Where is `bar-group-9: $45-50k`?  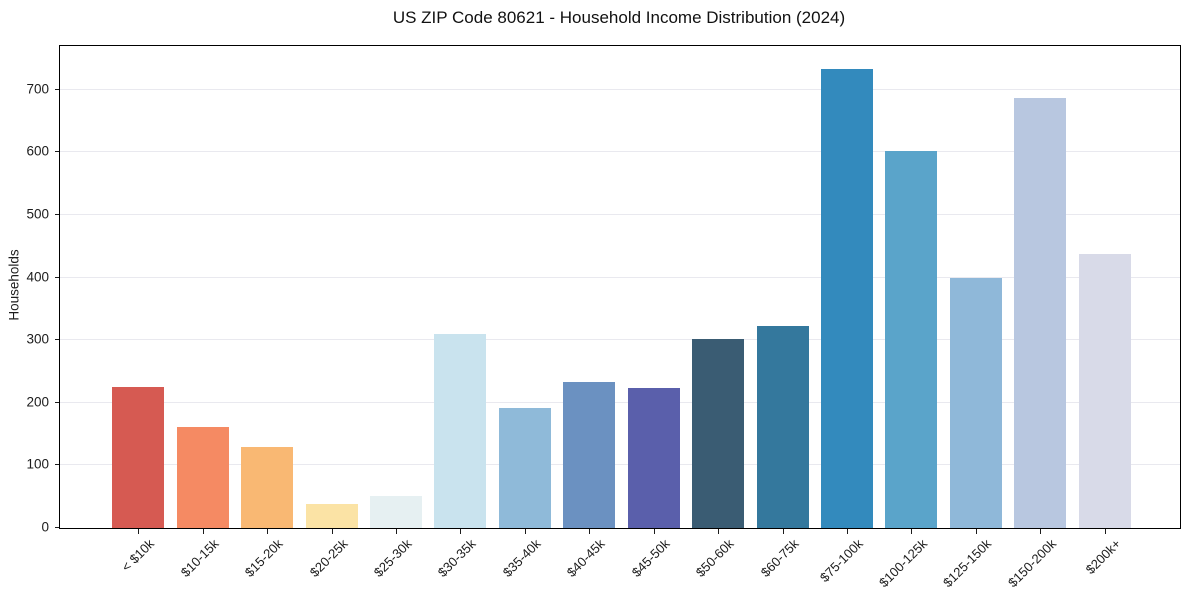 bar-group-9: $45-50k is located at coordinates (654, 313).